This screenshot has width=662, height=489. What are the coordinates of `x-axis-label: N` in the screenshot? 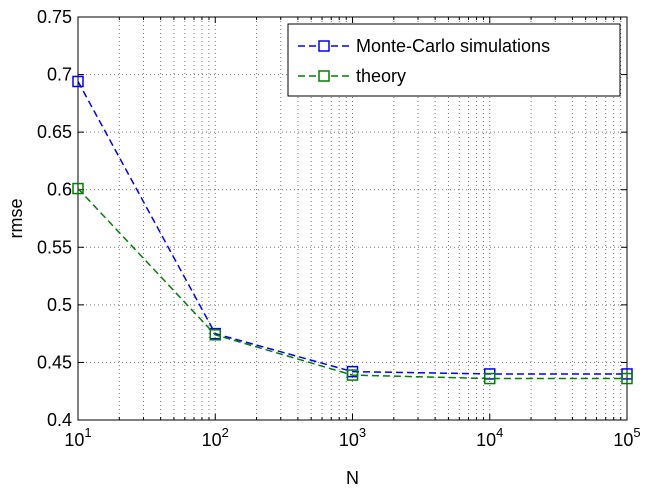 It's located at (352, 478).